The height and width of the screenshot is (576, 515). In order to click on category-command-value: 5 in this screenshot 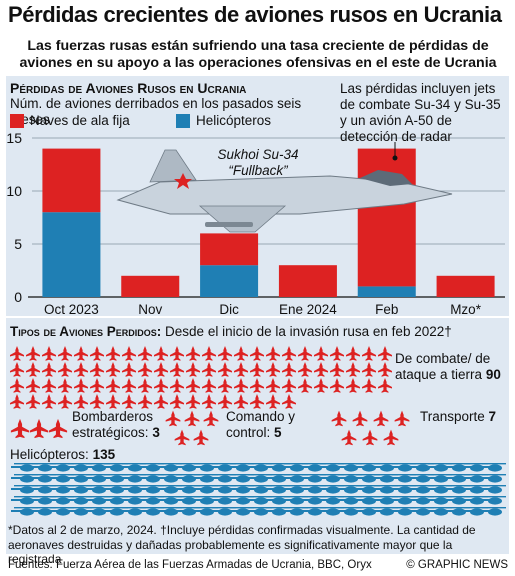, I will do `click(278, 432)`.